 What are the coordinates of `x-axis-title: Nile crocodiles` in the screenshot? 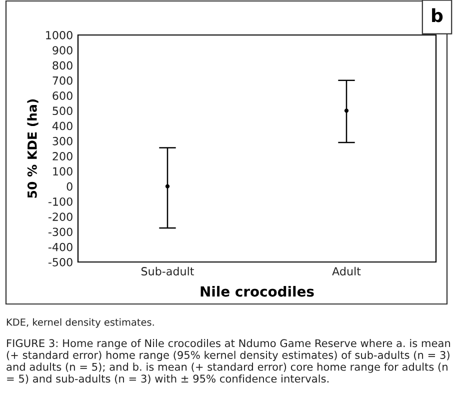 It's located at (257, 291).